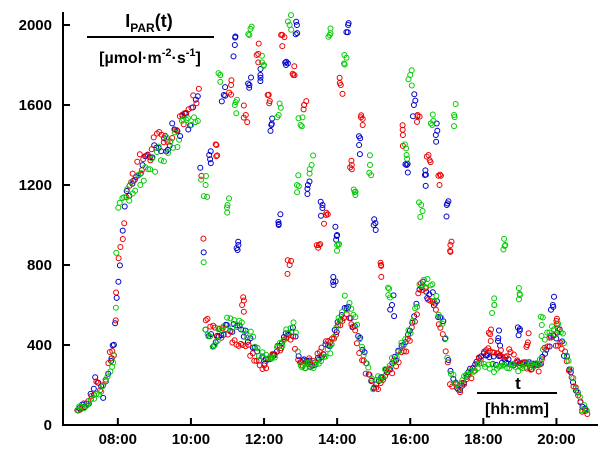  Describe the element at coordinates (127, 21) in the screenshot. I see `y-label-main: I` at that location.